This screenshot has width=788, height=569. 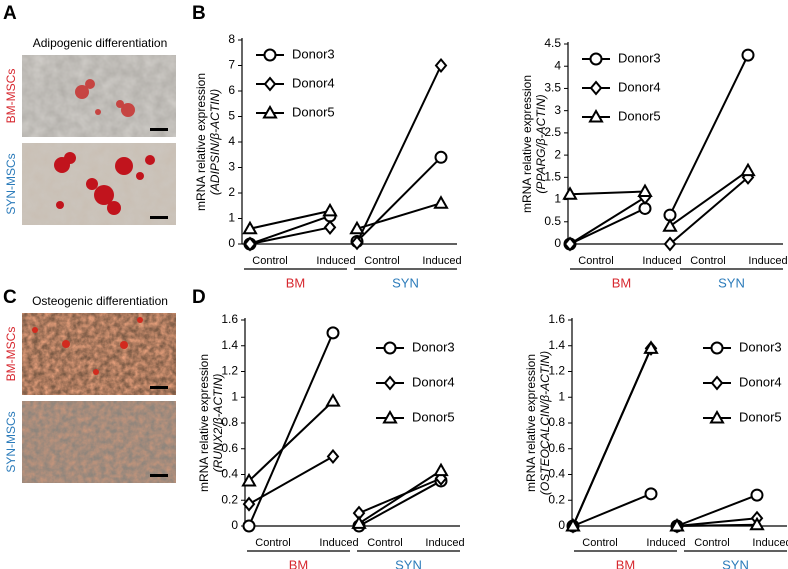 What do you see at coordinates (556, 499) in the screenshot?
I see `y-tick-label: 0.2` at bounding box center [556, 499].